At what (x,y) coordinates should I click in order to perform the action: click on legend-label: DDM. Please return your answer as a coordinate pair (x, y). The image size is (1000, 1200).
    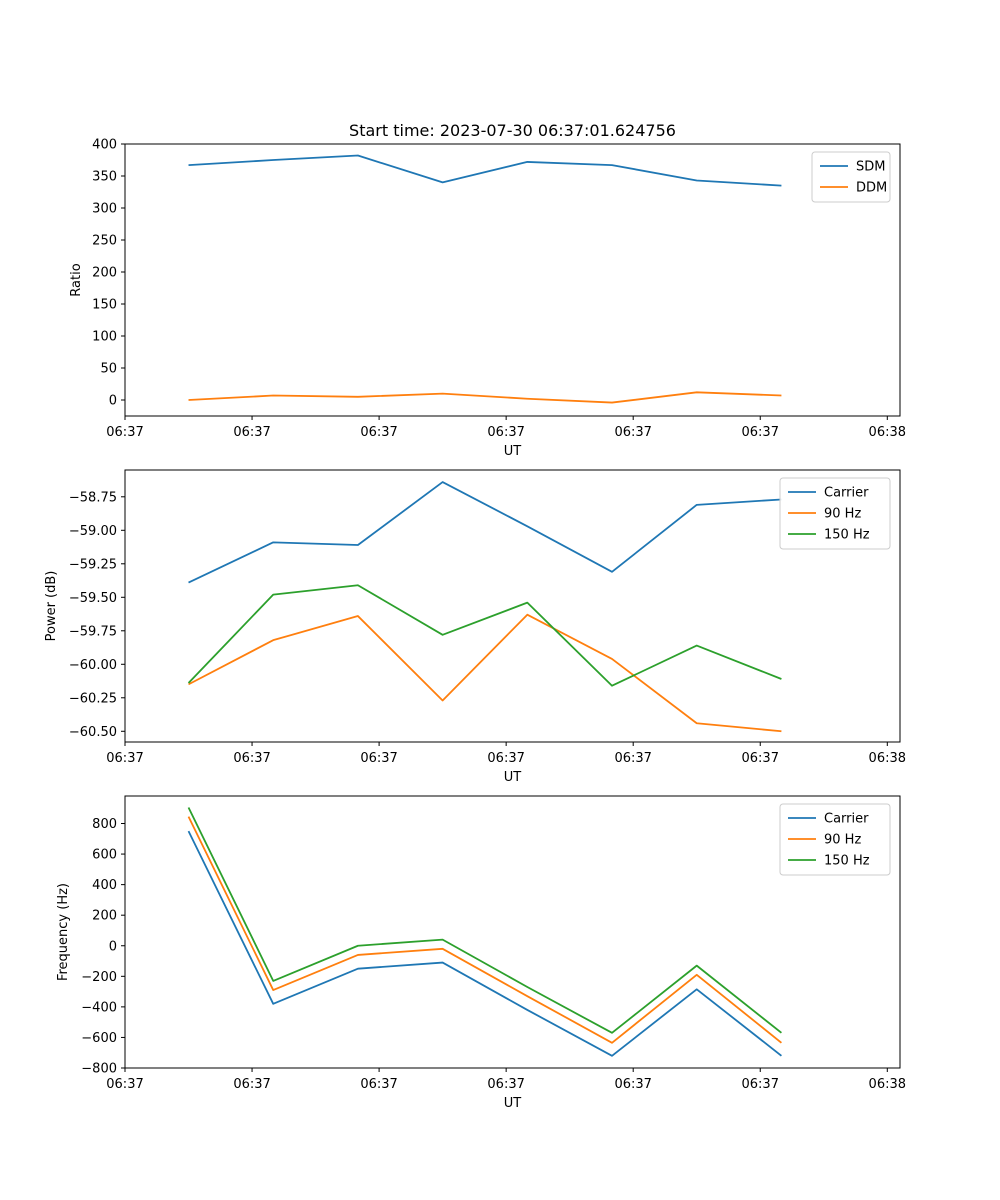
    Looking at the image, I should click on (871, 188).